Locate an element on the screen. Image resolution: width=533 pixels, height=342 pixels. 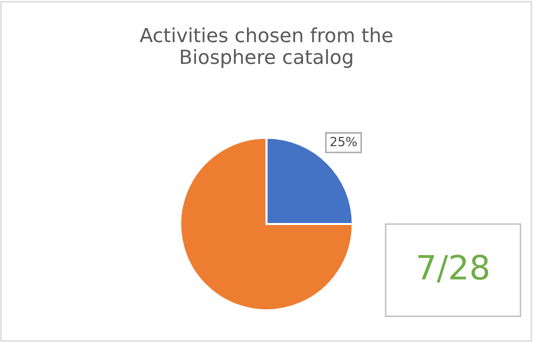
data-label: 25% is located at coordinates (343, 141).